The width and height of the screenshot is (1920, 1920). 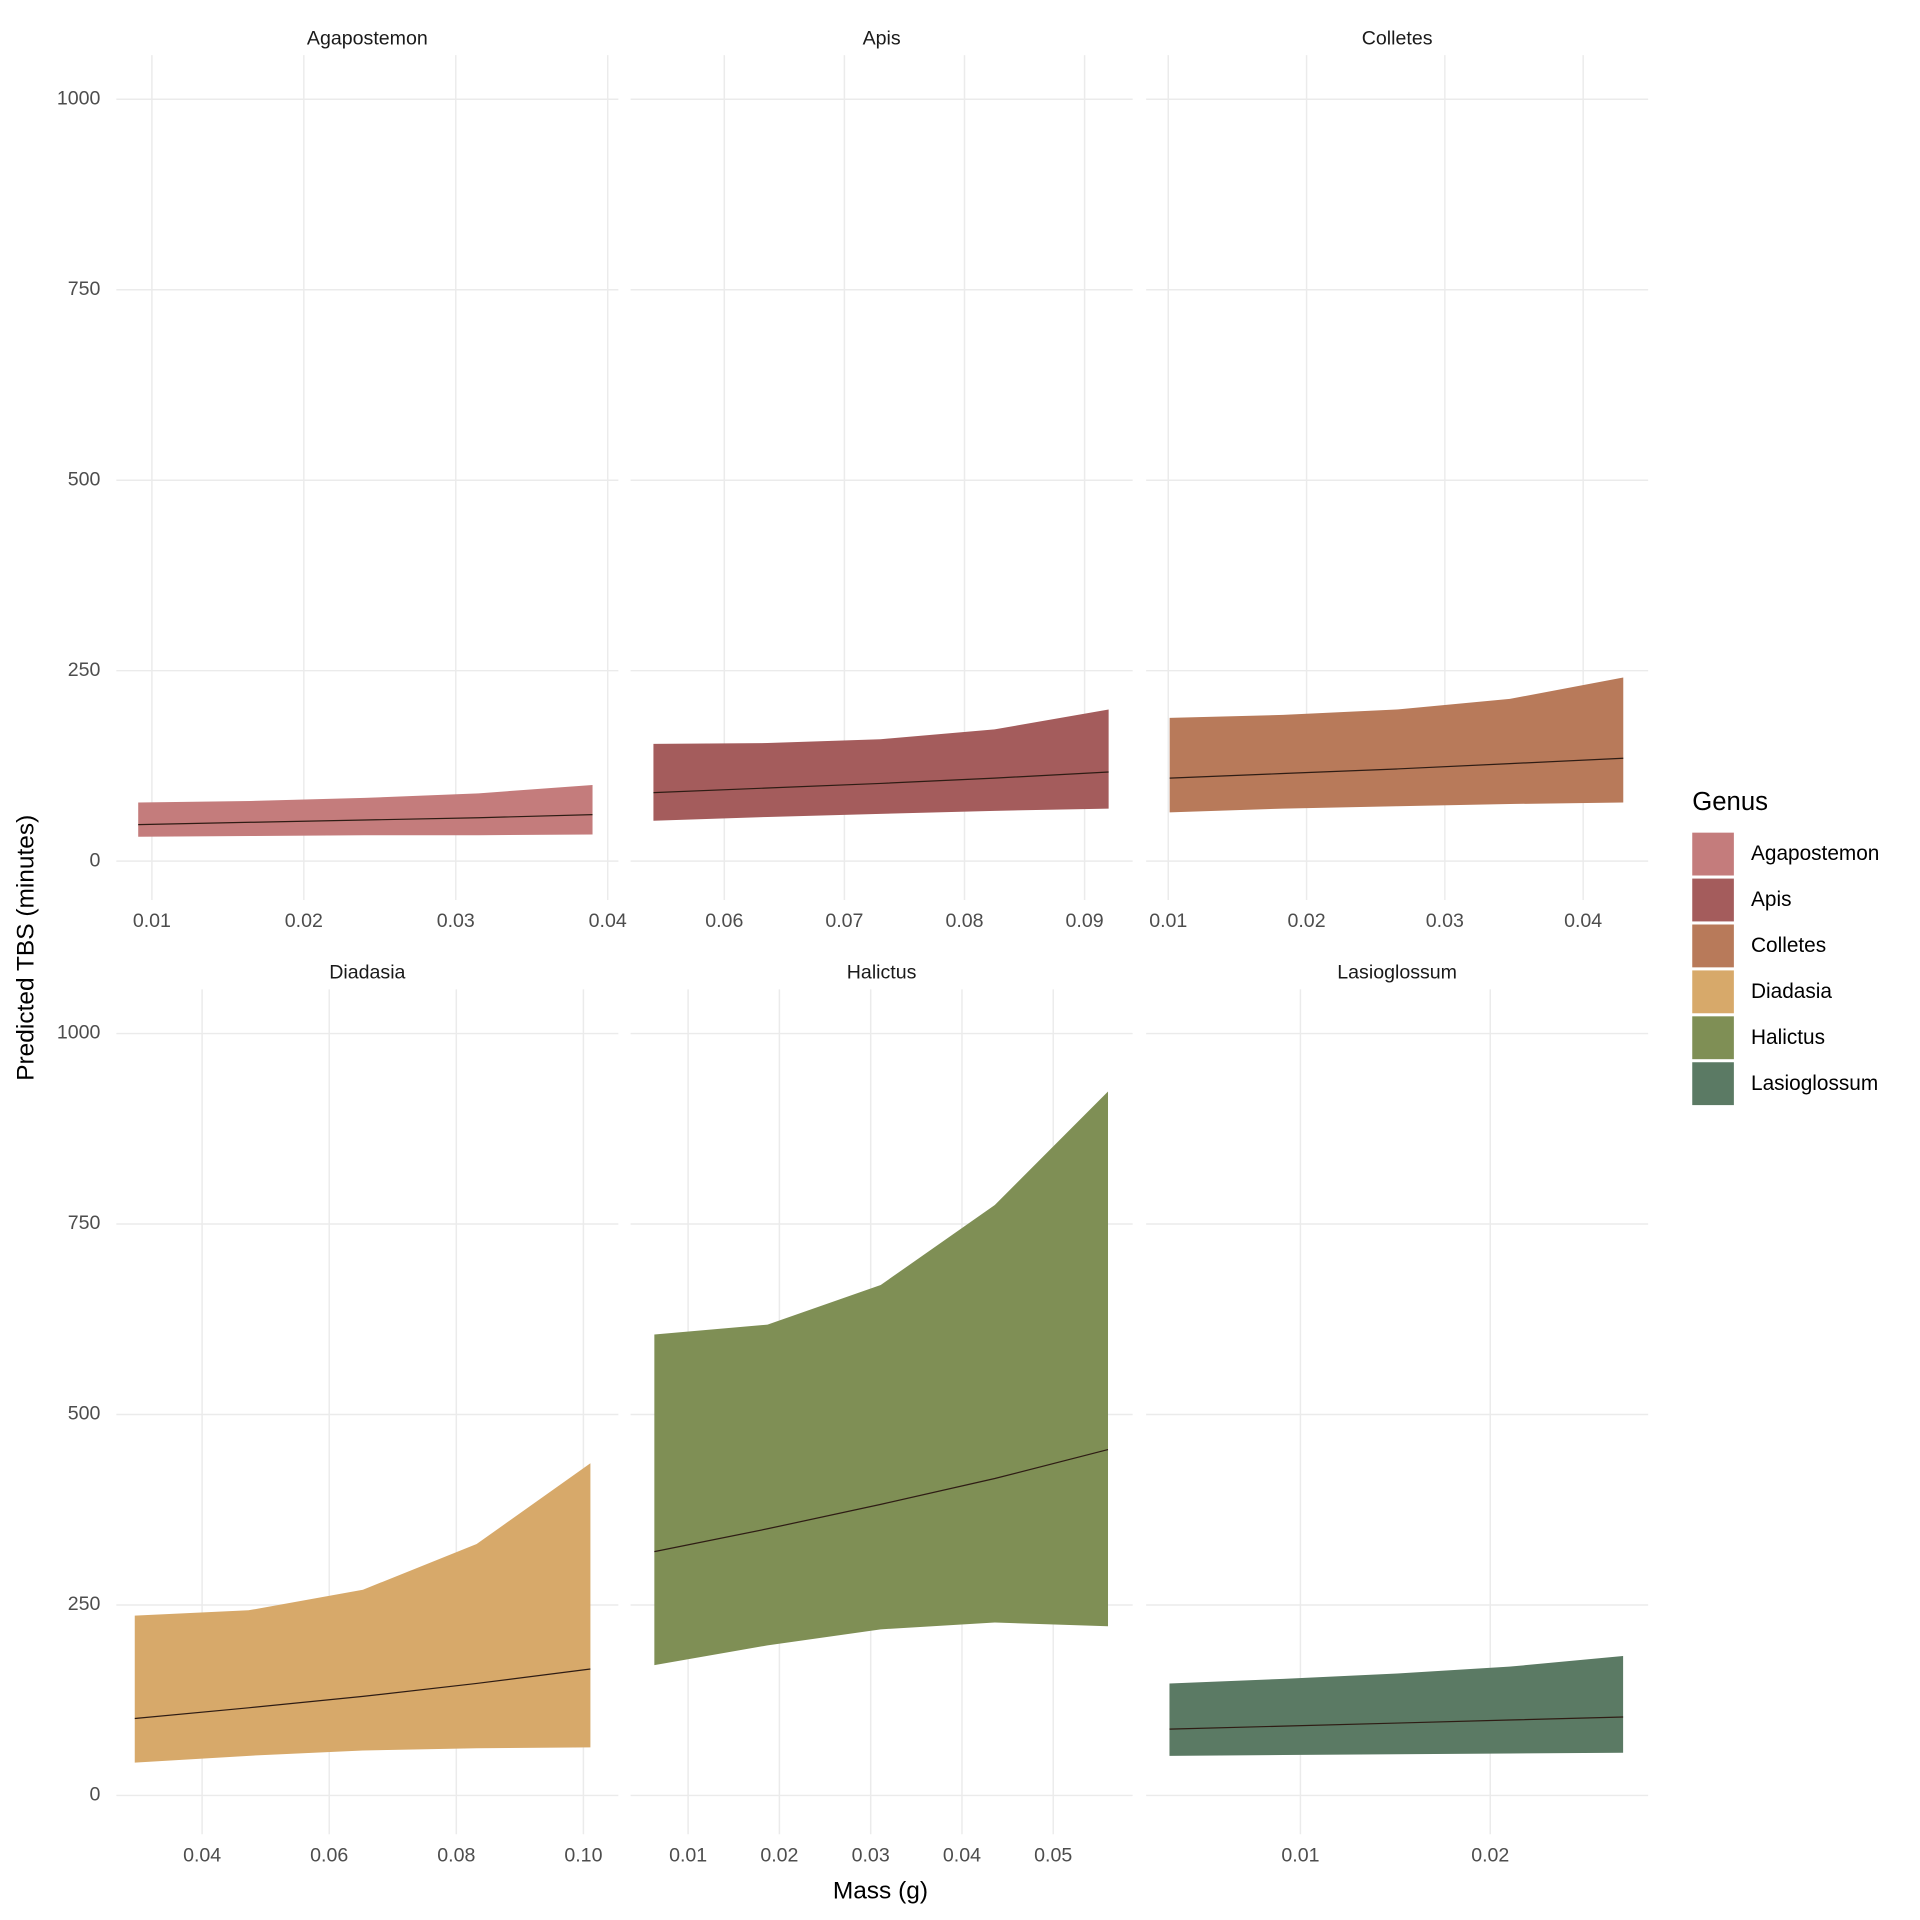 What do you see at coordinates (367, 973) in the screenshot?
I see `strip-title: Diadasia` at bounding box center [367, 973].